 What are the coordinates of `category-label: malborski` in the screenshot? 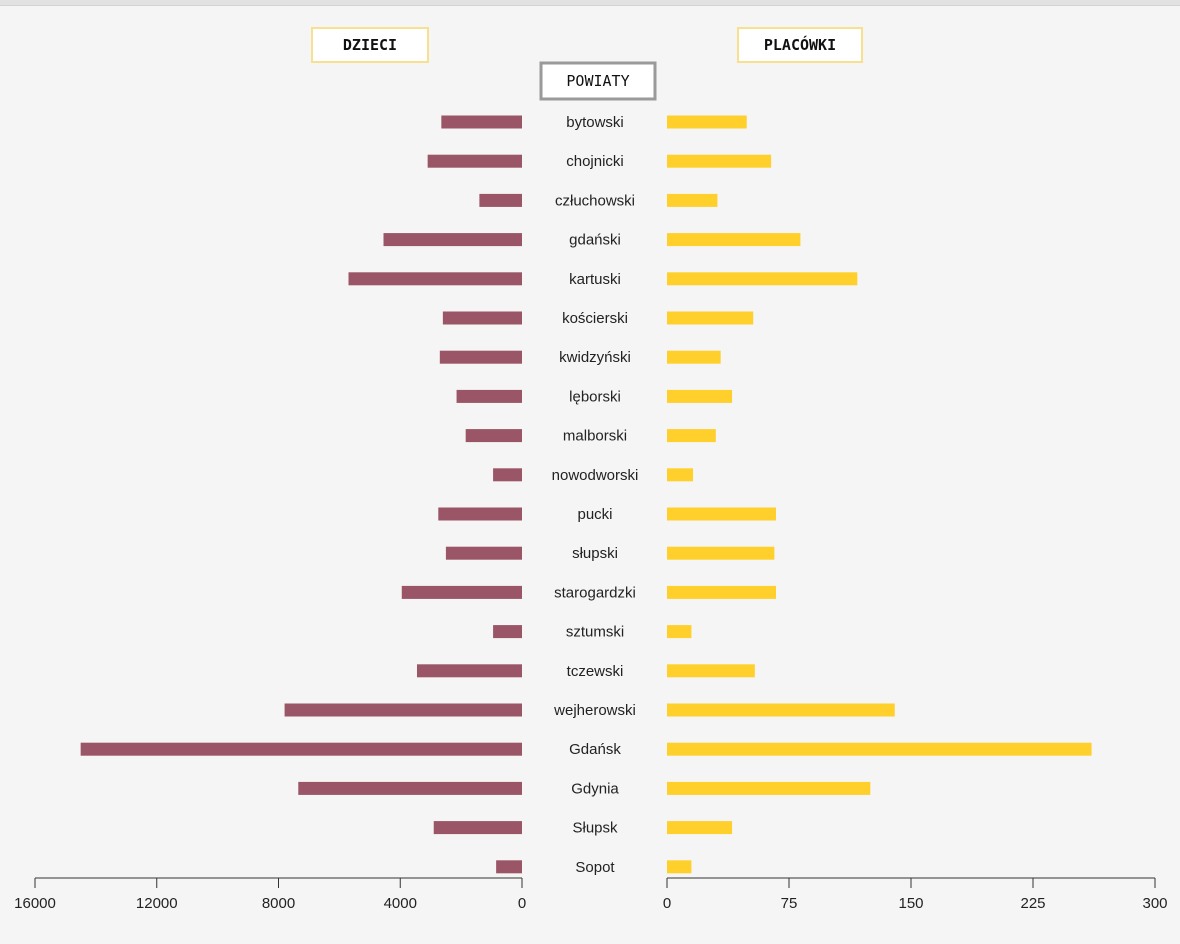 It's located at (595, 436).